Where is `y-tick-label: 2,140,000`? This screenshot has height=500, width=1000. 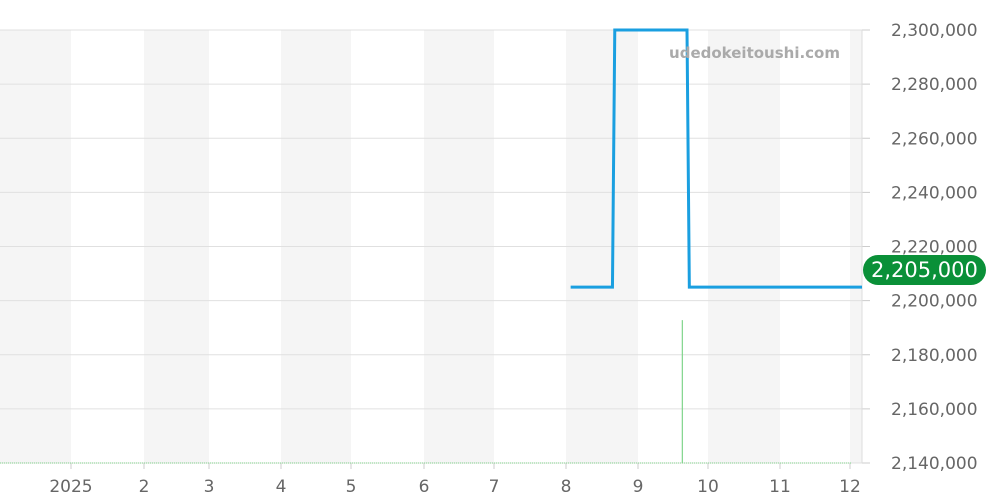 y-tick-label: 2,140,000 is located at coordinates (934, 464).